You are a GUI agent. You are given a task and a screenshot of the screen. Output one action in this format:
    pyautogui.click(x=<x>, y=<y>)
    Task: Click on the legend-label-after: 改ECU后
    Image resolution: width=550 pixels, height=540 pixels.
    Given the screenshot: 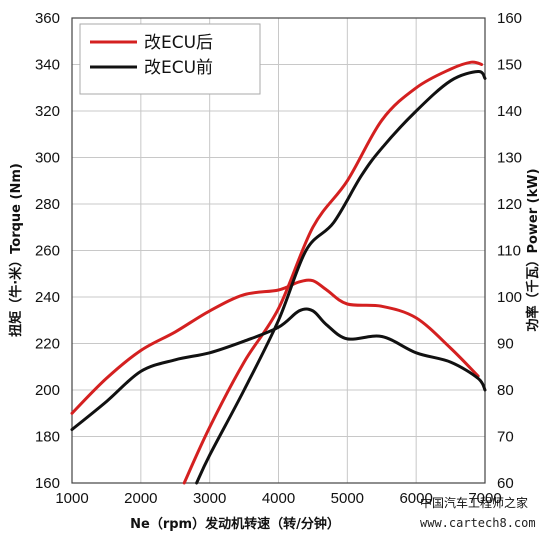 What is the action you would take?
    pyautogui.click(x=178, y=43)
    